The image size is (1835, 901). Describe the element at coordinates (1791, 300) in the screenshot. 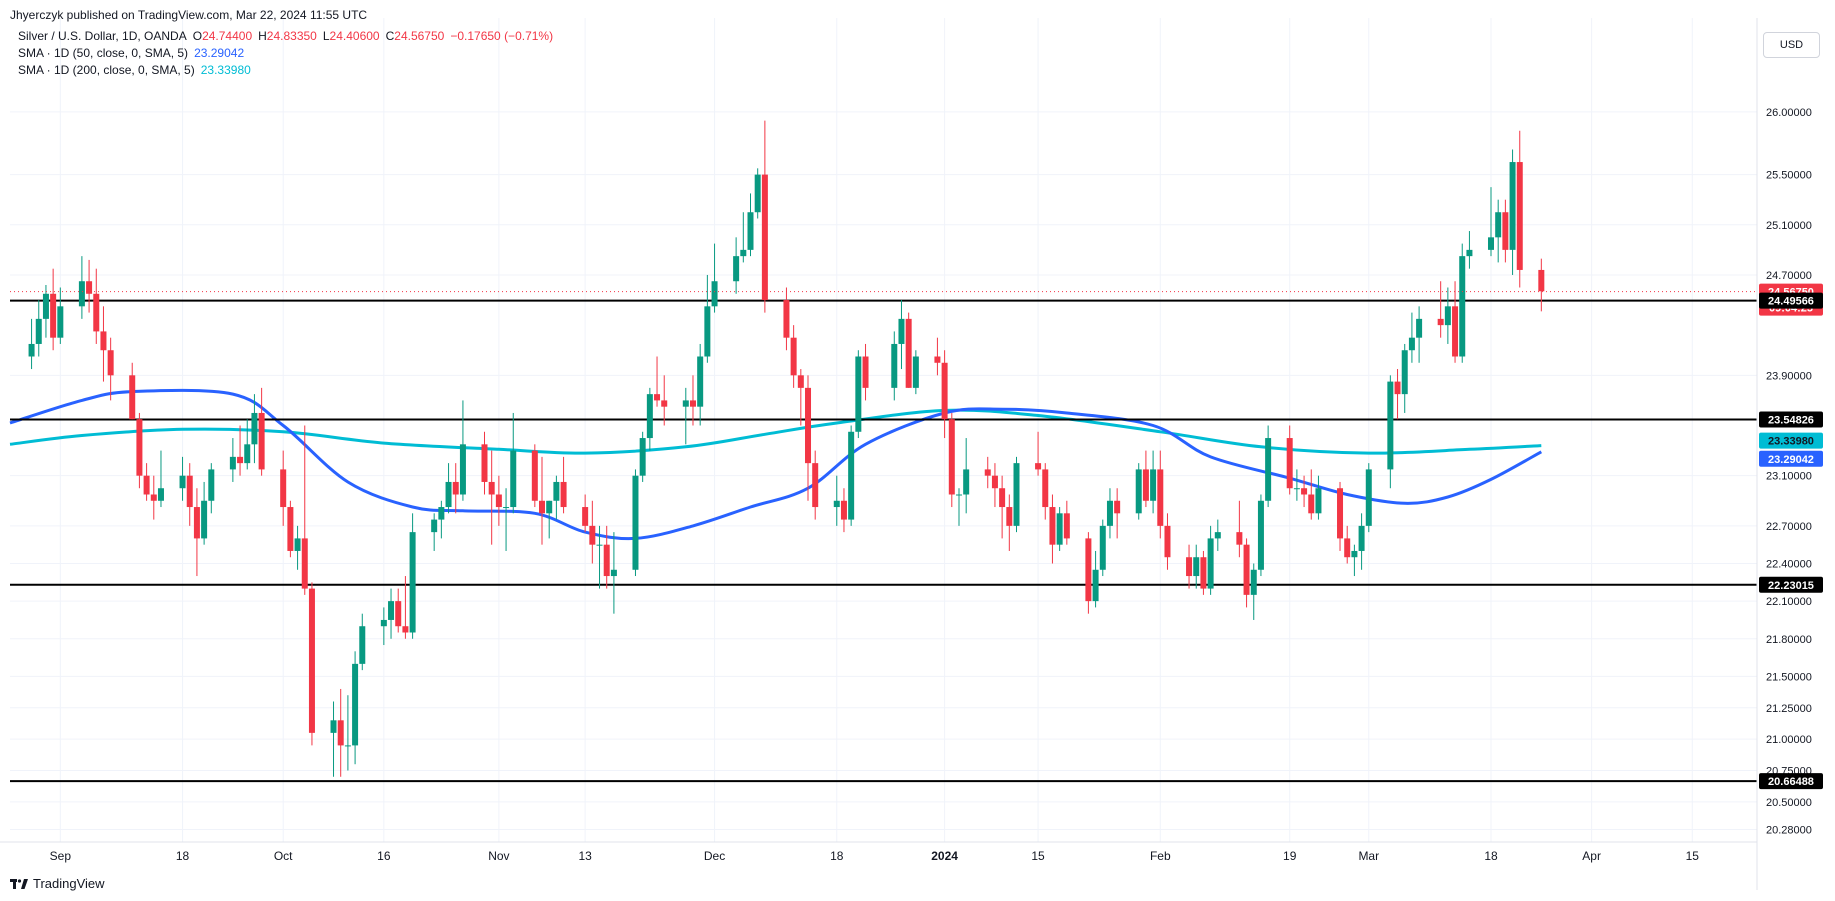

I see `level-tag: 24.49566` at that location.